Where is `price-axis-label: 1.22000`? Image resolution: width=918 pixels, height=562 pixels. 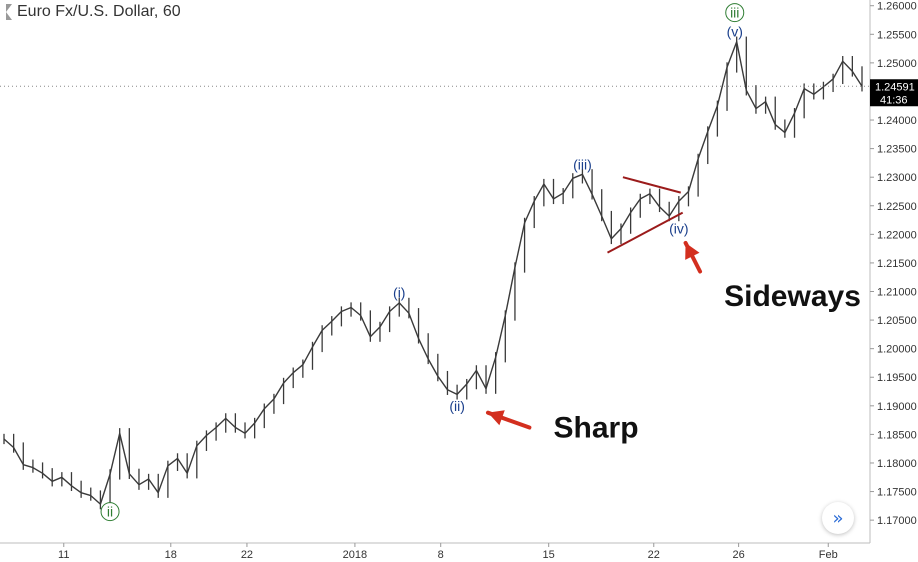 price-axis-label: 1.22000 is located at coordinates (897, 235).